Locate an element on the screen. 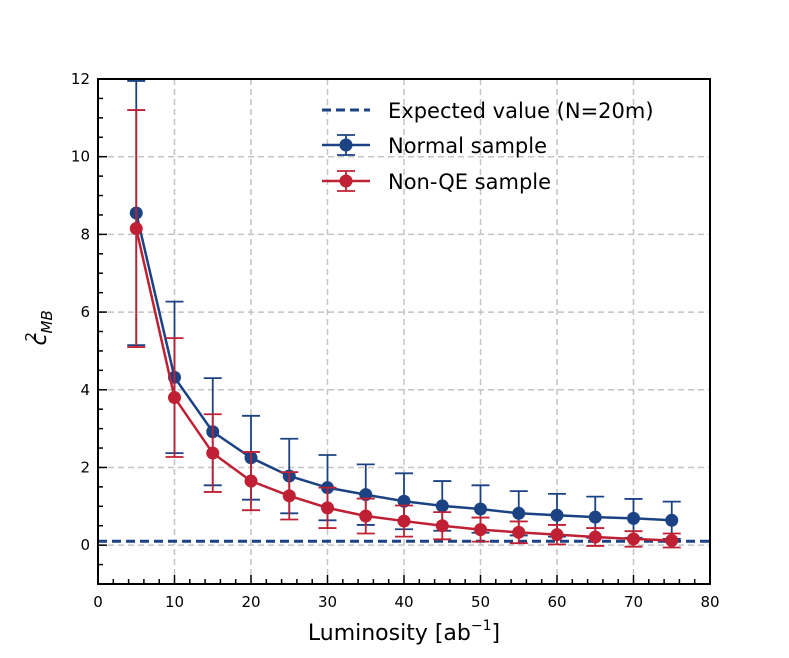  svg-text: c is located at coordinates (39, 339).